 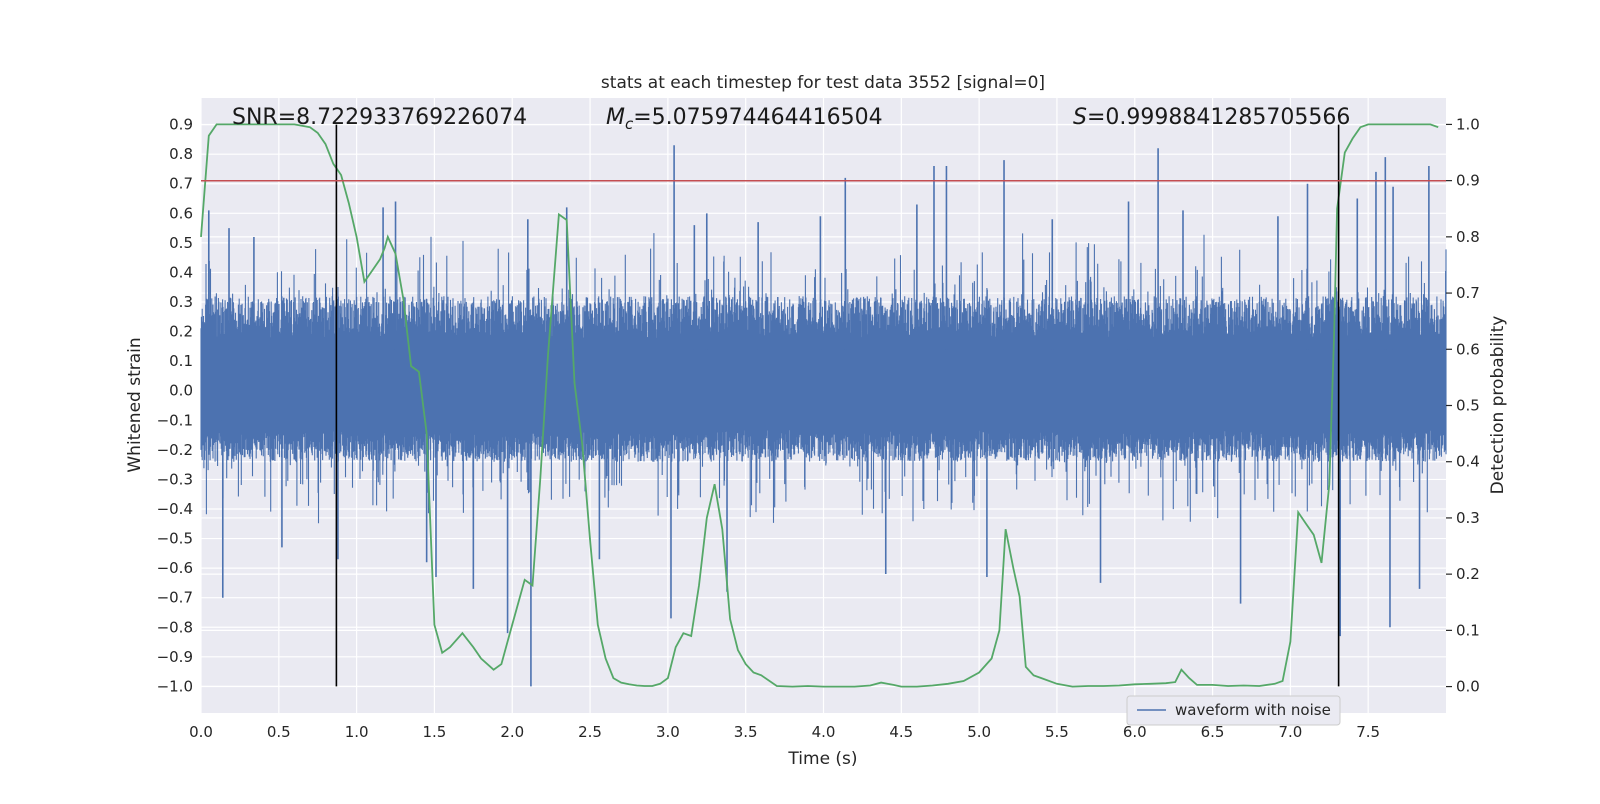 I want to click on y-tick-label: 0.8, so click(x=181, y=154).